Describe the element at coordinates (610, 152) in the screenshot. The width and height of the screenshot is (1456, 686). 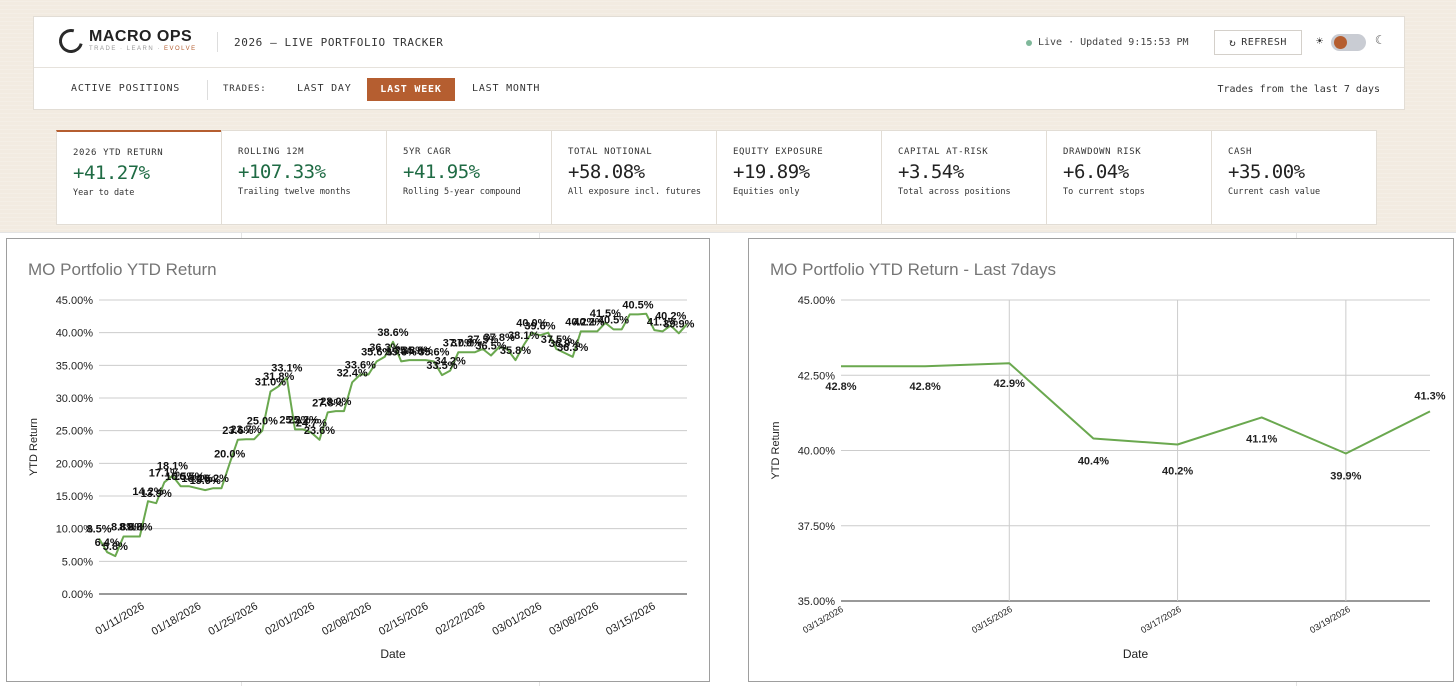
I see `stat-label: TOTAL NOTIONAL` at that location.